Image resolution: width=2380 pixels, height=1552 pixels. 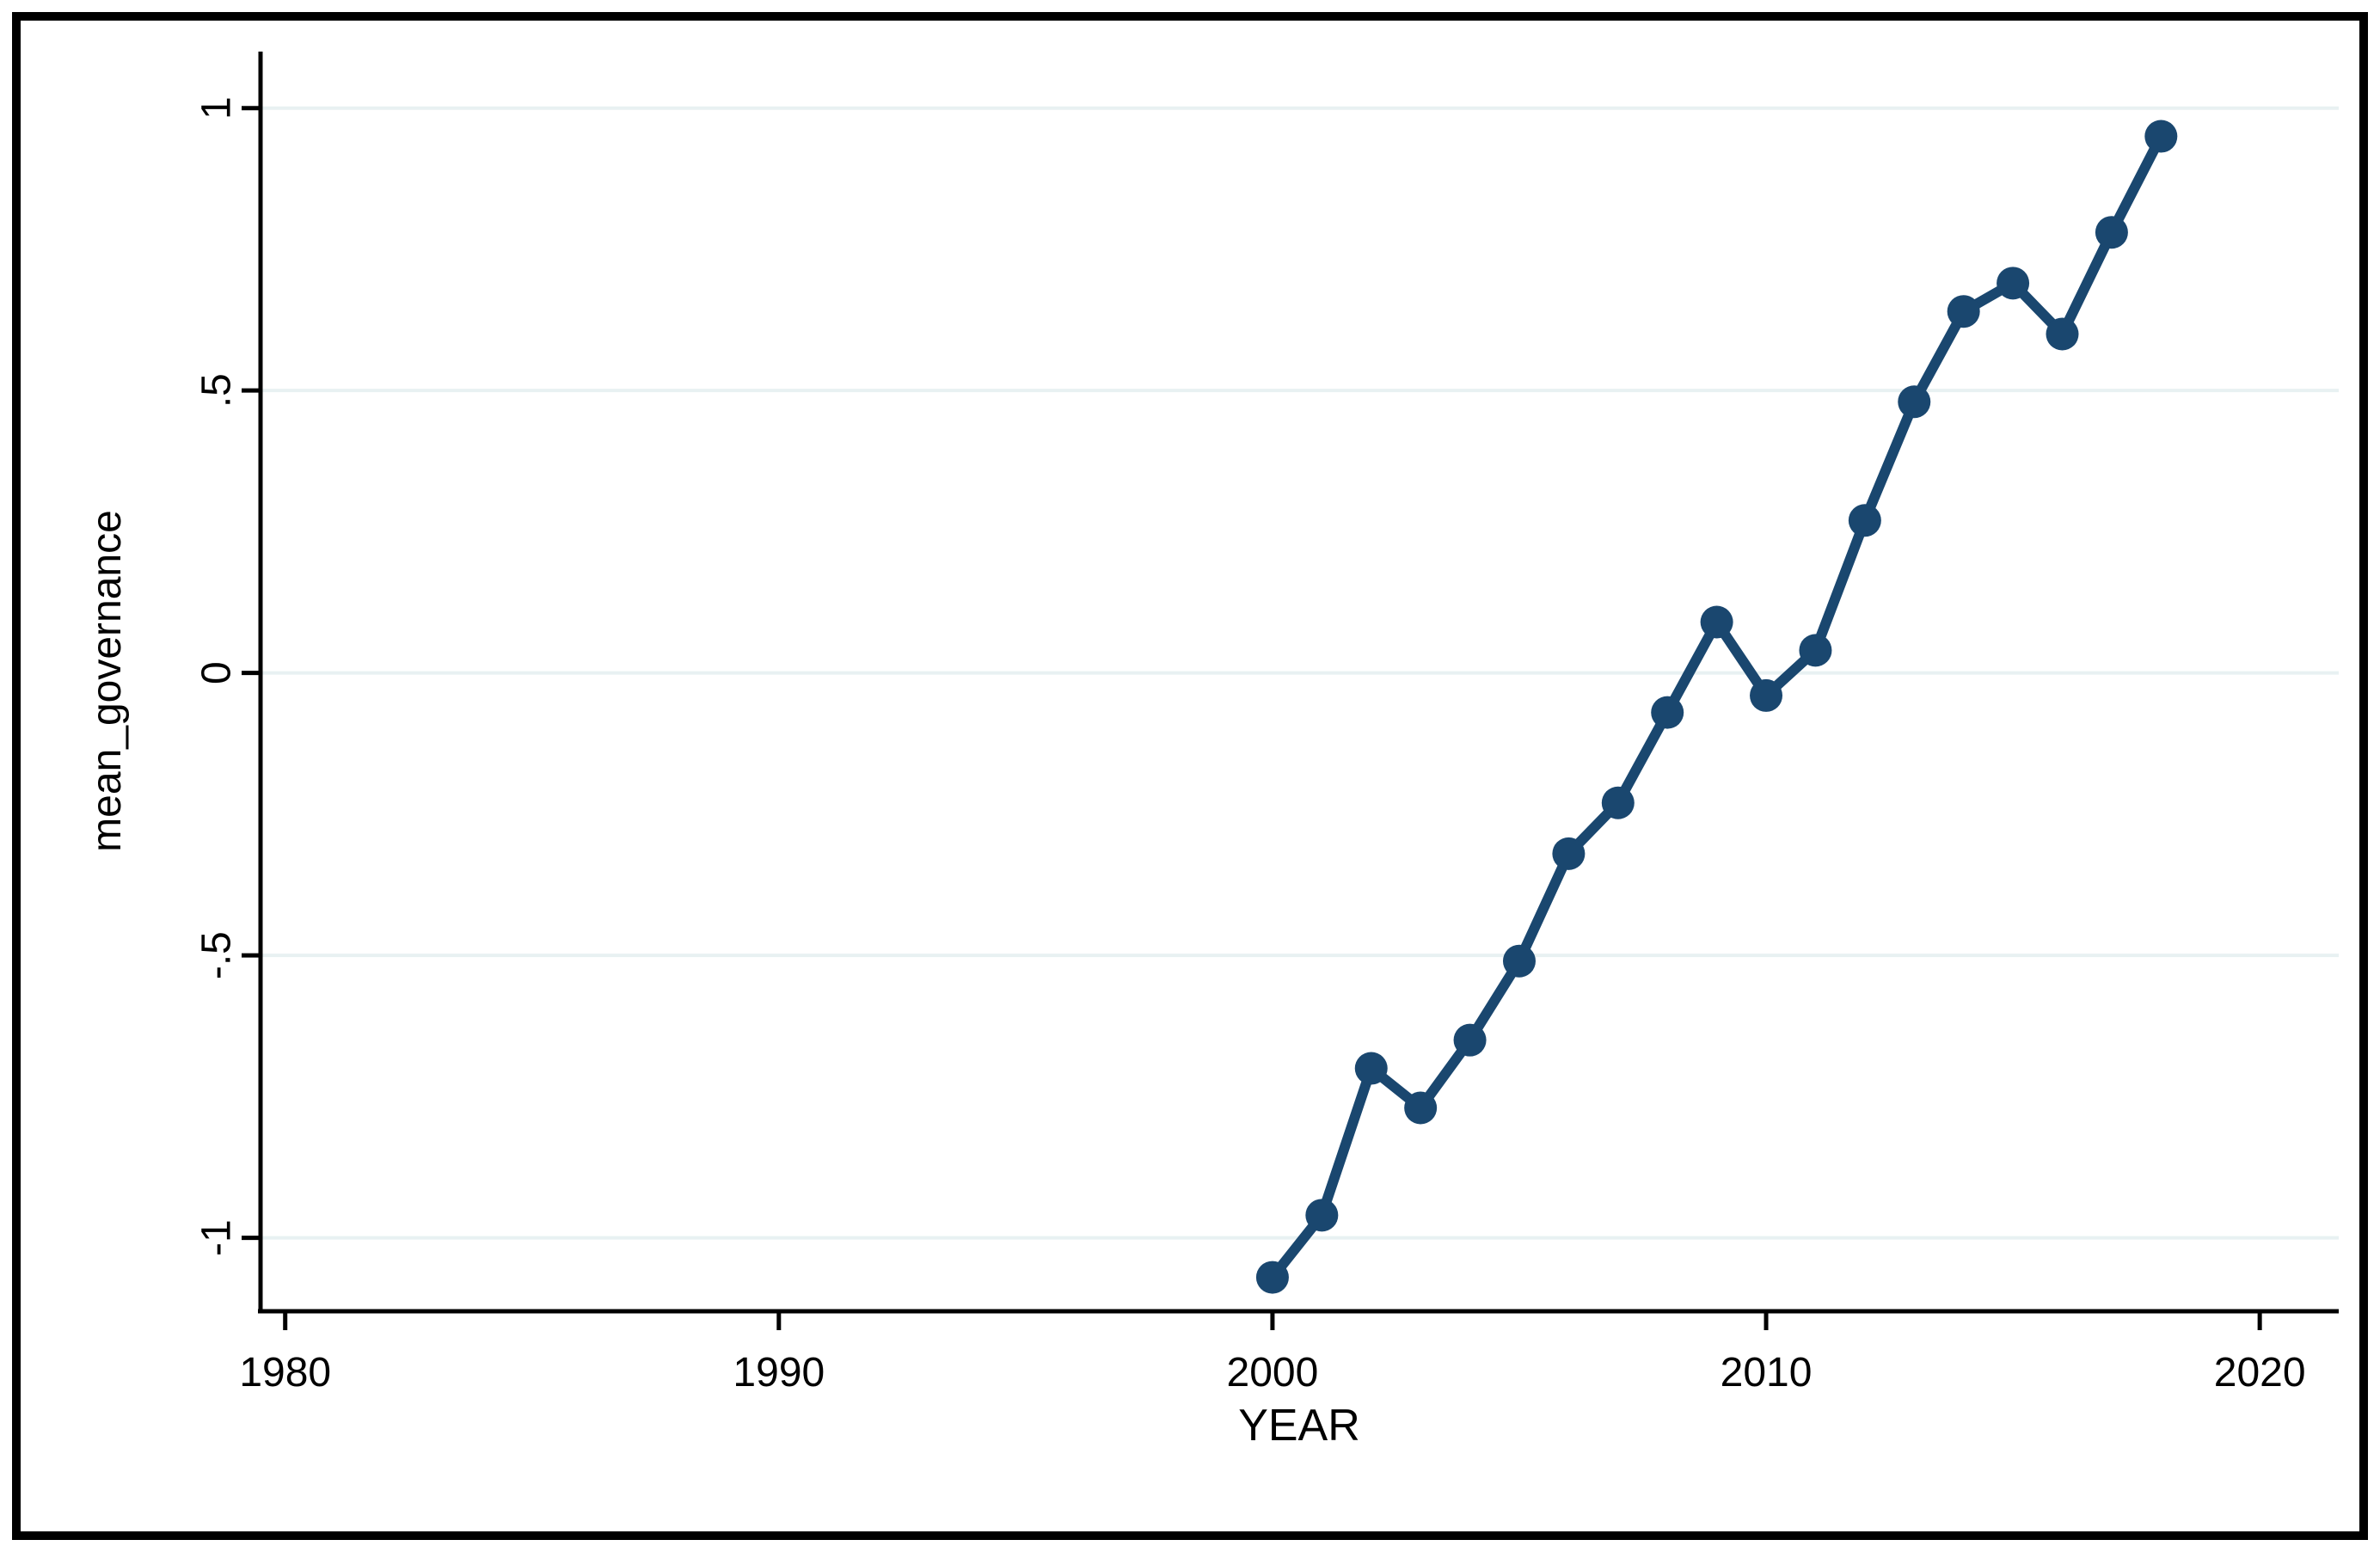 I want to click on data-point-2012, so click(x=1865, y=520).